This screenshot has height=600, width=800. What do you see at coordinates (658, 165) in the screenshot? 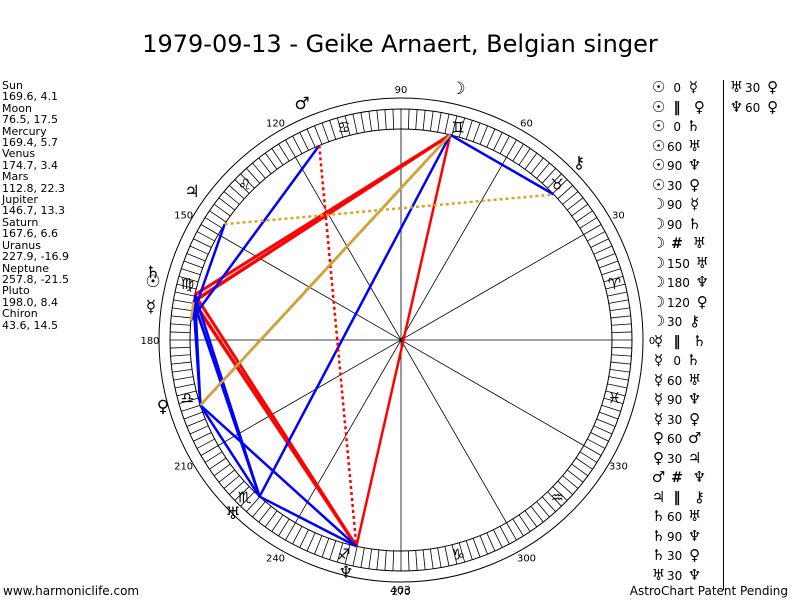
I see `aspect-planet-1: ☉` at bounding box center [658, 165].